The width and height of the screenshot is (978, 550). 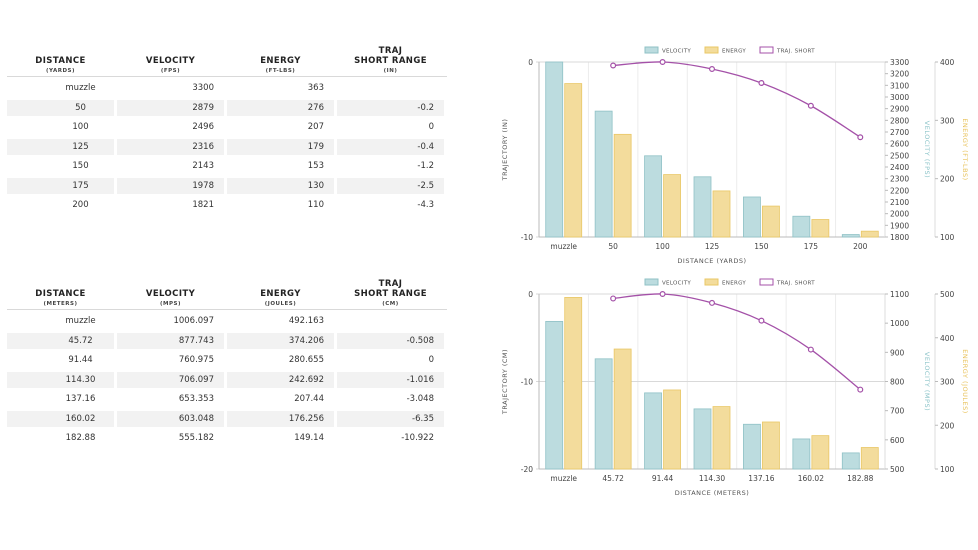 What do you see at coordinates (899, 202) in the screenshot?
I see `velocity-tick-label: 2100` at bounding box center [899, 202].